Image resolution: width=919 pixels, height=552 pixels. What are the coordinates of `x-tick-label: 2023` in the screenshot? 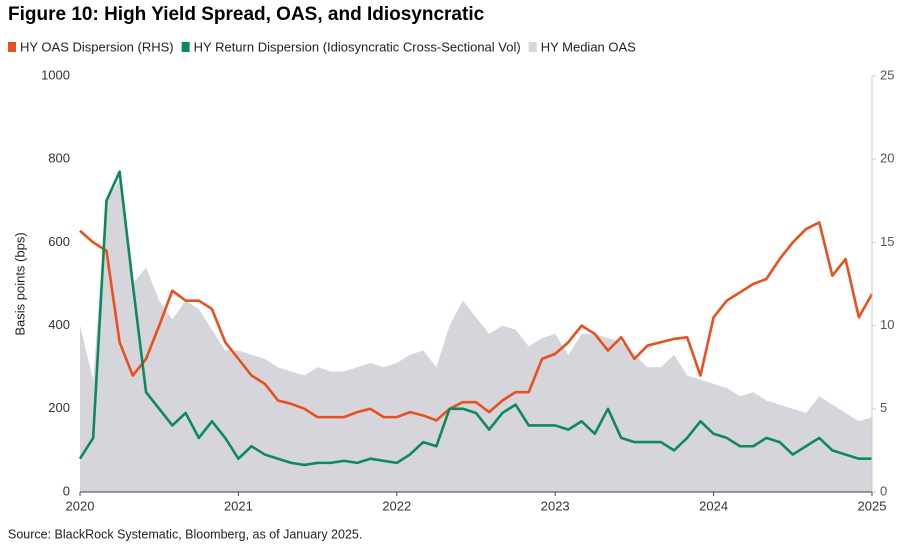 It's located at (555, 505).